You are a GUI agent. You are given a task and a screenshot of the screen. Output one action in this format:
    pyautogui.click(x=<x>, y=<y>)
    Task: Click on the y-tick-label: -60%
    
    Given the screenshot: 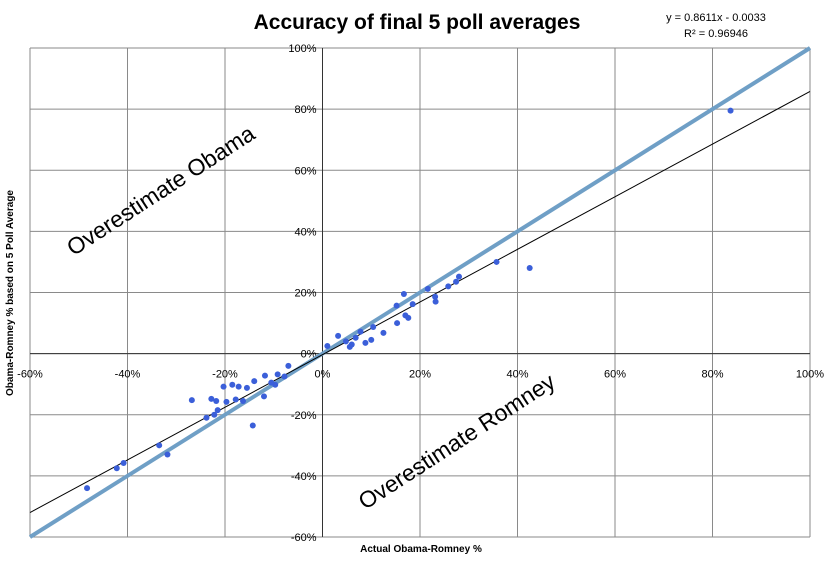 What is the action you would take?
    pyautogui.click(x=304, y=538)
    